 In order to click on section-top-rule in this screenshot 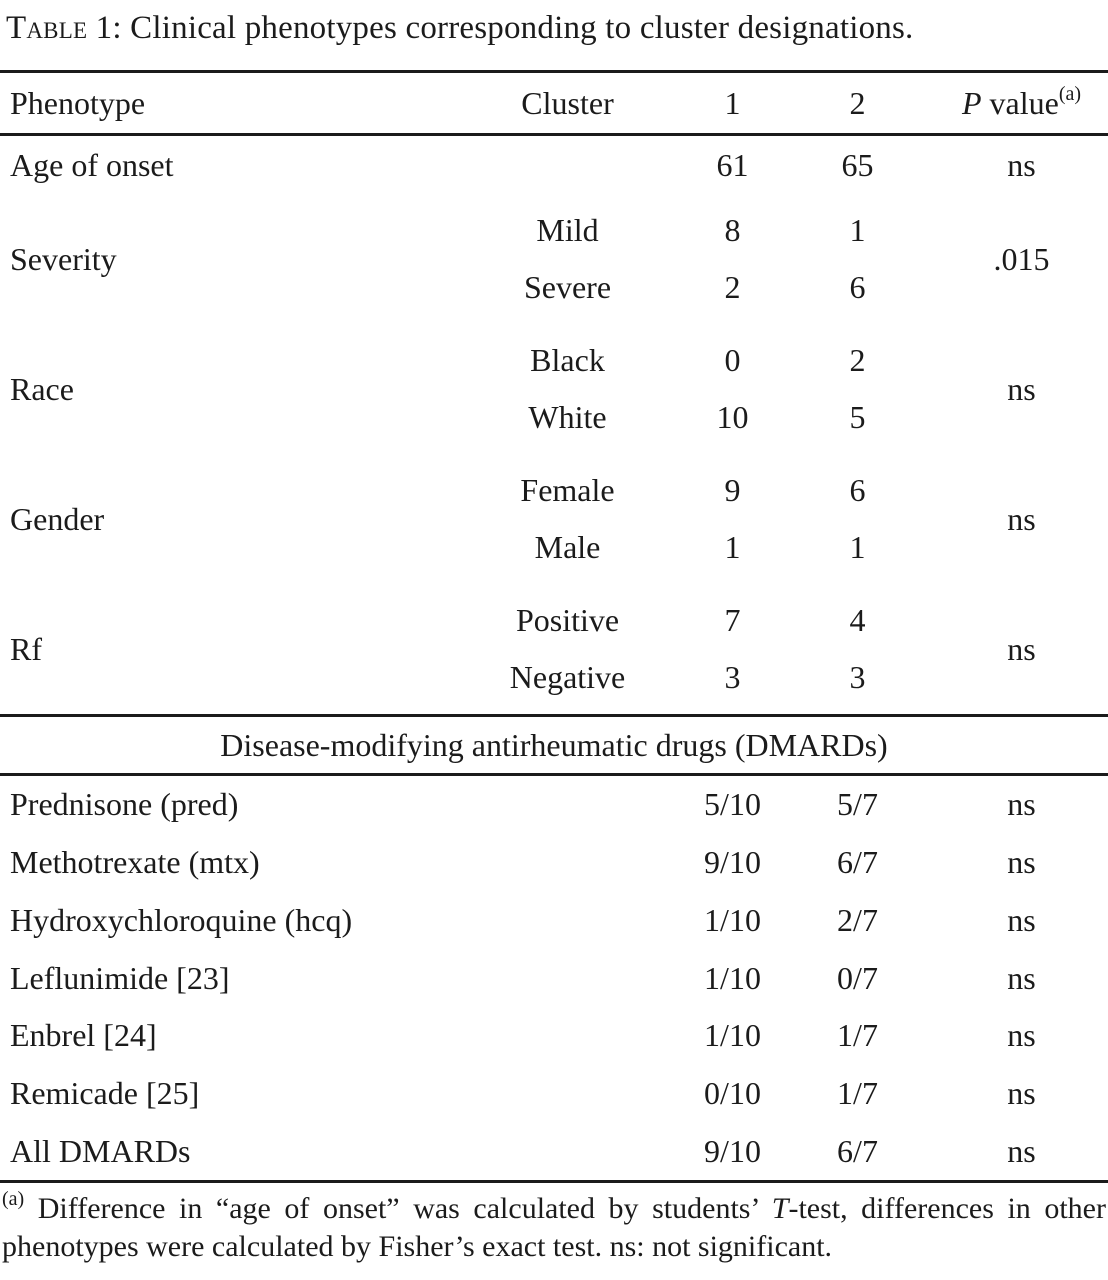, I will do `click(554, 715)`.